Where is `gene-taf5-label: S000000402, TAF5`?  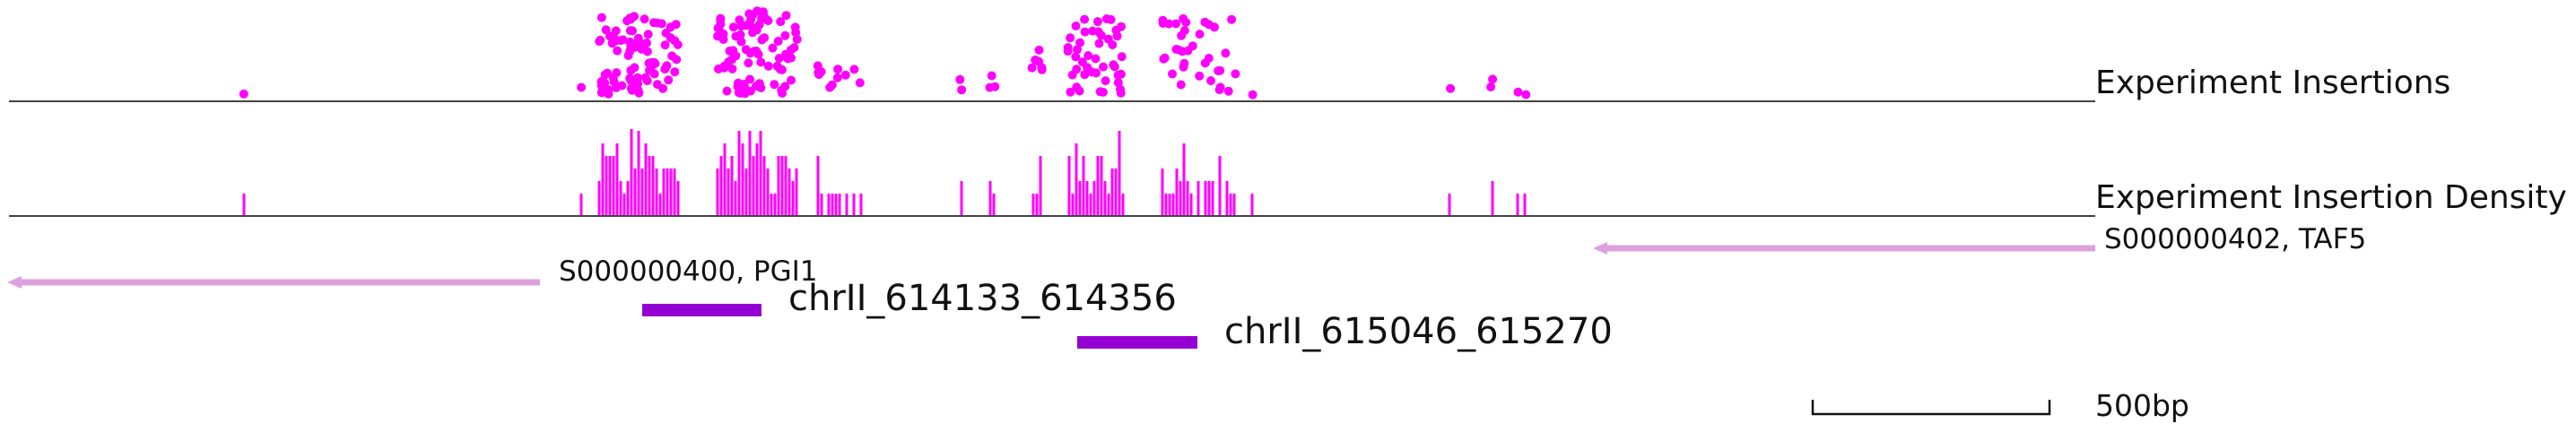
gene-taf5-label: S000000402, TAF5 is located at coordinates (2235, 239).